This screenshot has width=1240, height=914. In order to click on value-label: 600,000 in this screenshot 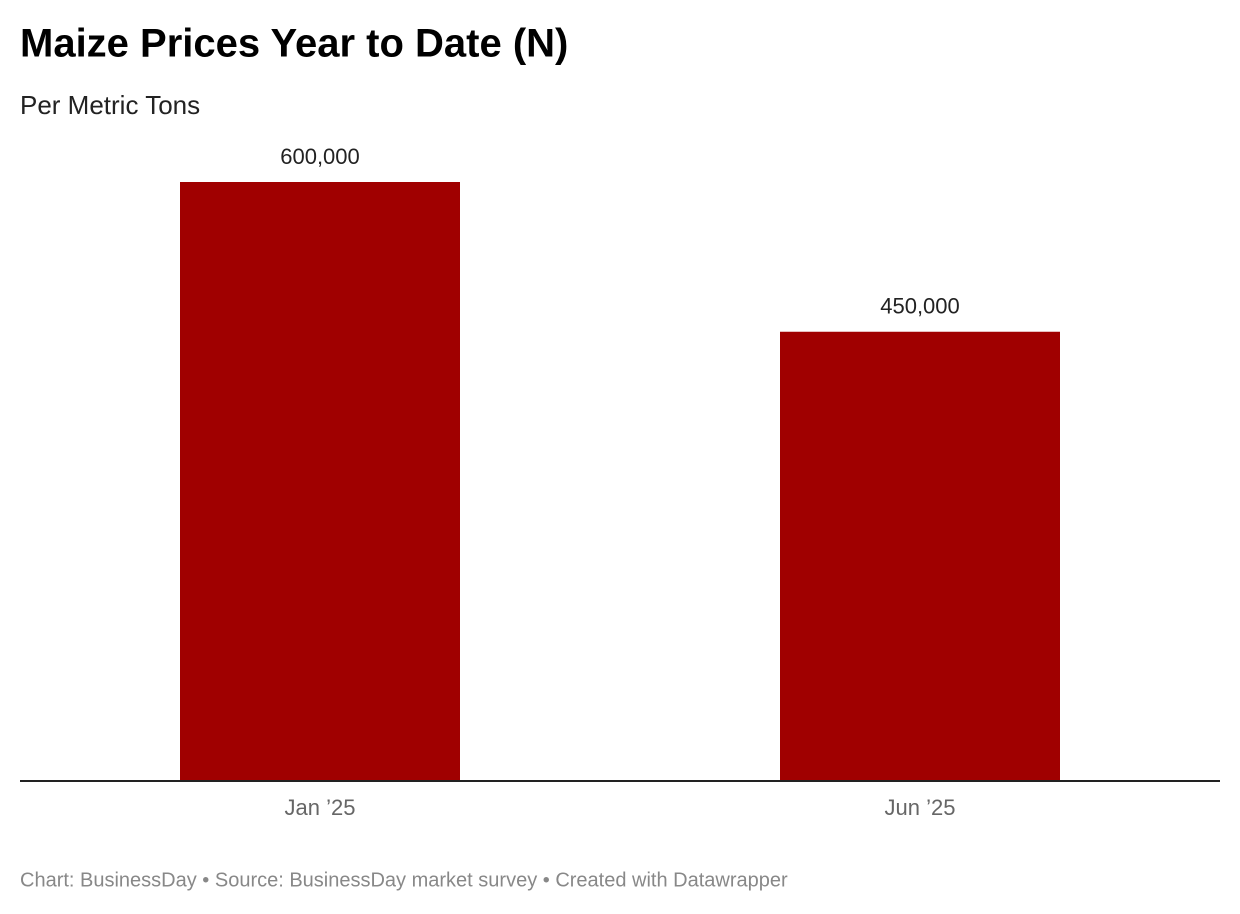, I will do `click(320, 156)`.